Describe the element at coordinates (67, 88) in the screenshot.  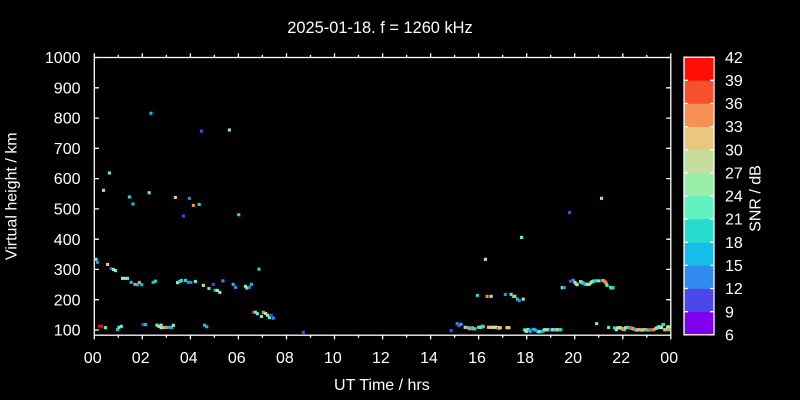
I see `svg-text: 900` at that location.